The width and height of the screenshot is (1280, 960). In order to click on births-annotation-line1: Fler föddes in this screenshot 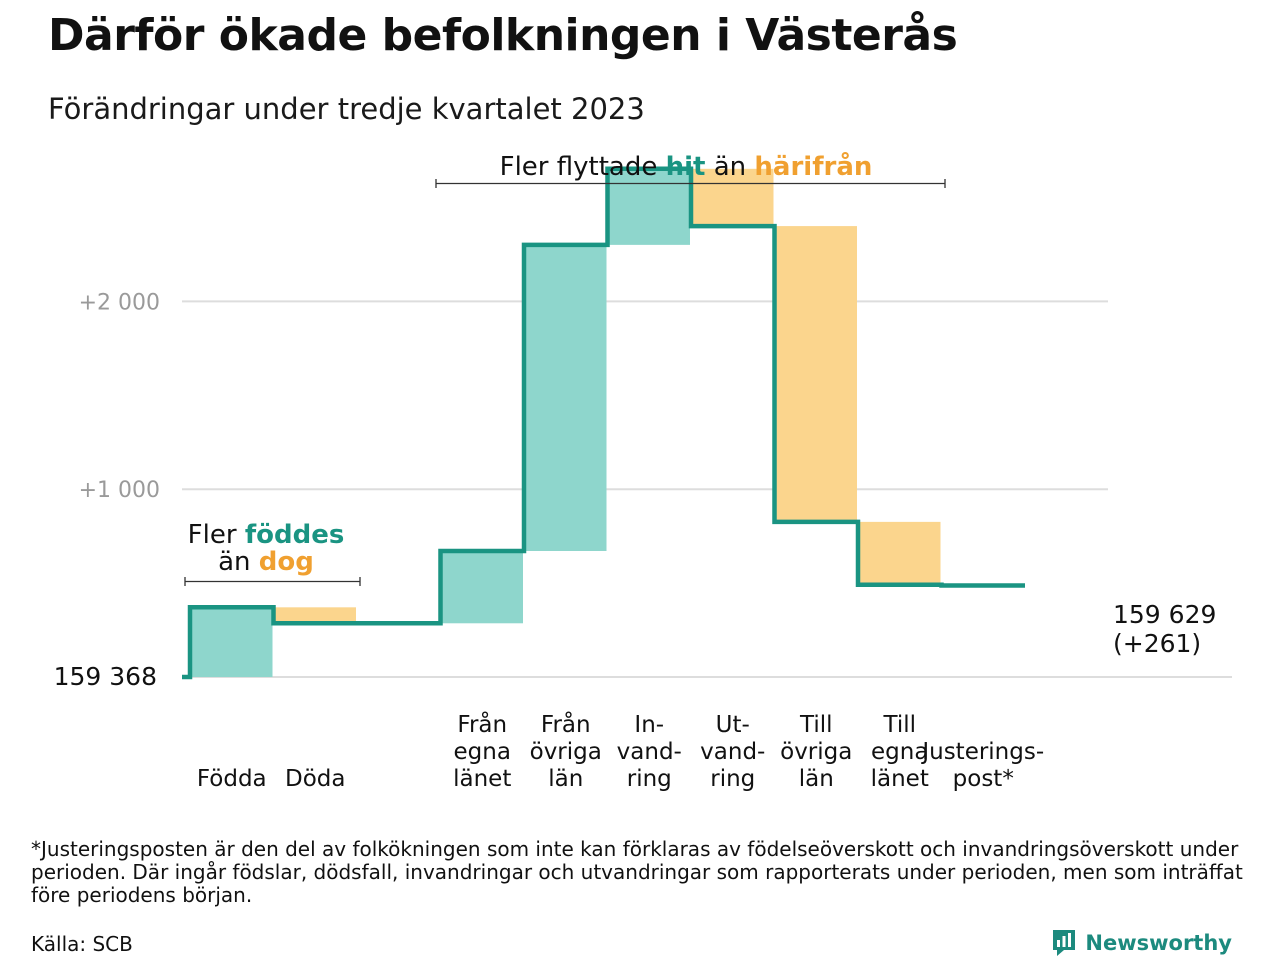, I will do `click(266, 535)`.